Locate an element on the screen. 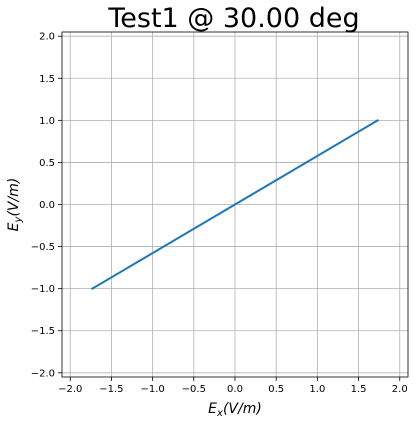 The width and height of the screenshot is (418, 424). y-tick-label: 0.0 is located at coordinates (47, 205).